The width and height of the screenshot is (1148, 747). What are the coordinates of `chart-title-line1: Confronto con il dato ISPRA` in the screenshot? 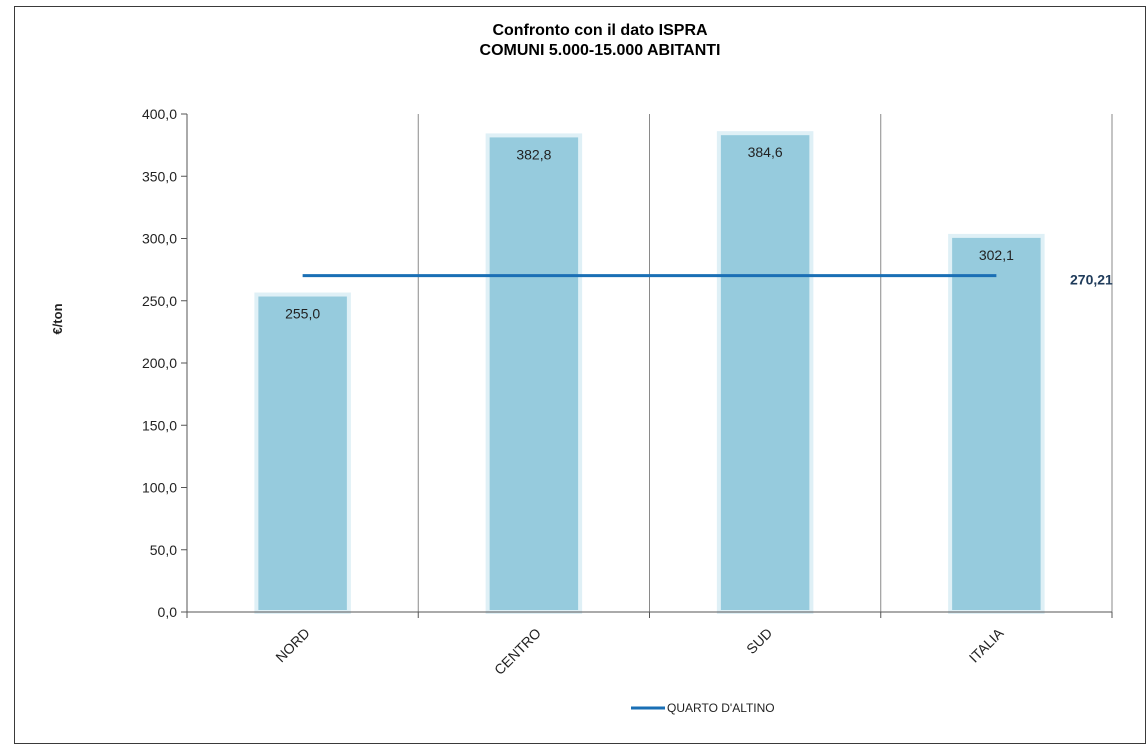 It's located at (600, 30).